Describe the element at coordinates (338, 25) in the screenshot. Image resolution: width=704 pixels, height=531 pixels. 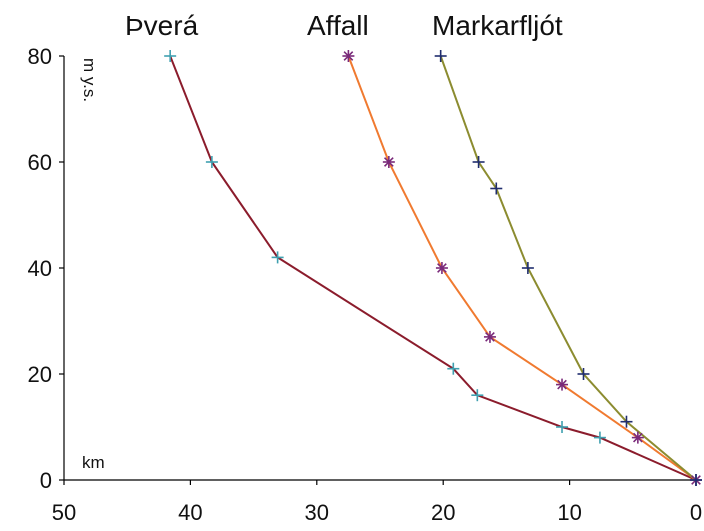
I see `series-label-affall: Affall` at that location.